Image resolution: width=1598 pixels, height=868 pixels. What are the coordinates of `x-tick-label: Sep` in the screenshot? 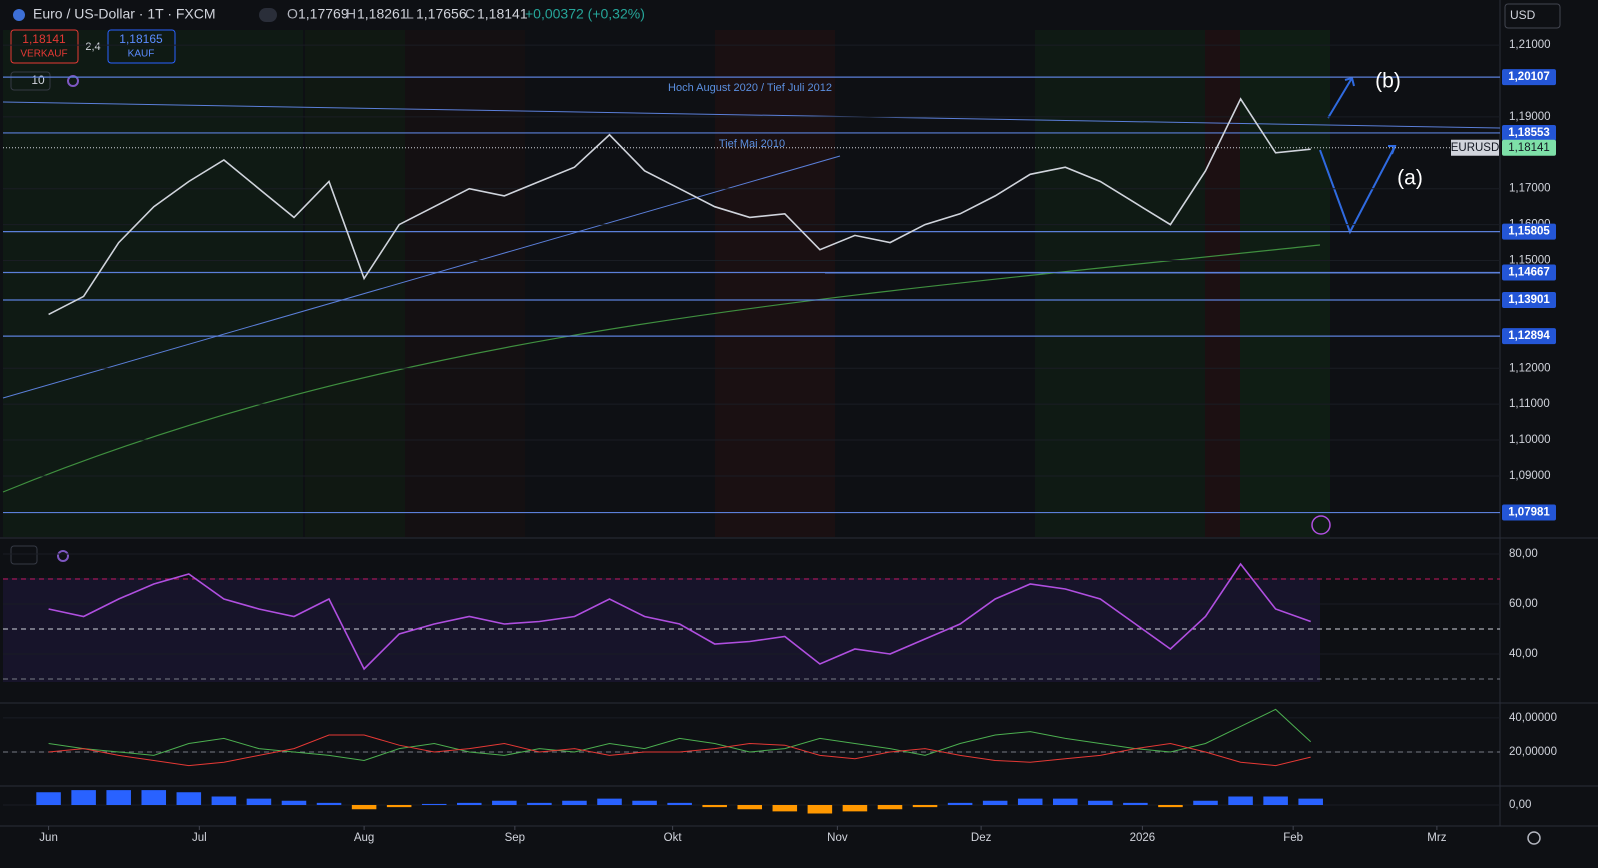 It's located at (515, 838).